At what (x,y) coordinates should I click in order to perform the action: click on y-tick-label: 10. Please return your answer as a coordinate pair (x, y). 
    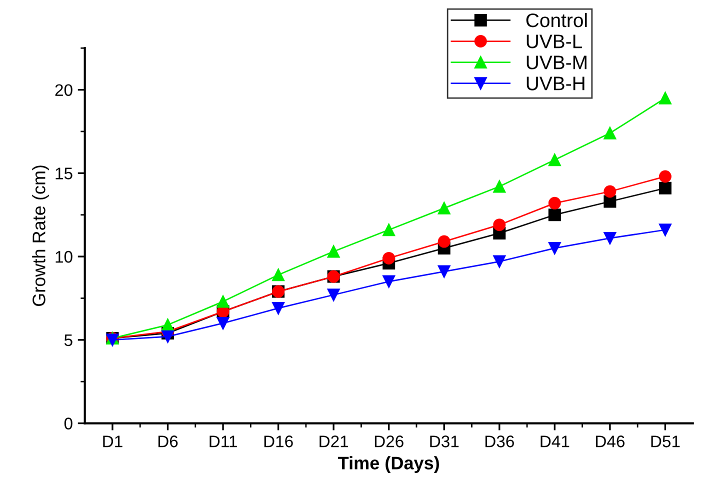
    Looking at the image, I should click on (64, 256).